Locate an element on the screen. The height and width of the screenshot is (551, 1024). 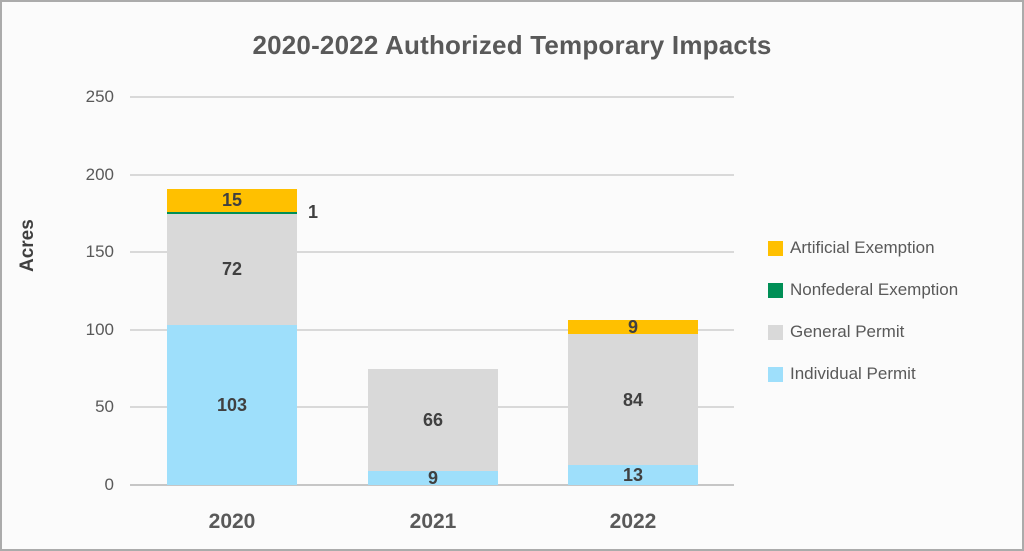
data-label-2022-general-permit: 84 is located at coordinates (633, 399).